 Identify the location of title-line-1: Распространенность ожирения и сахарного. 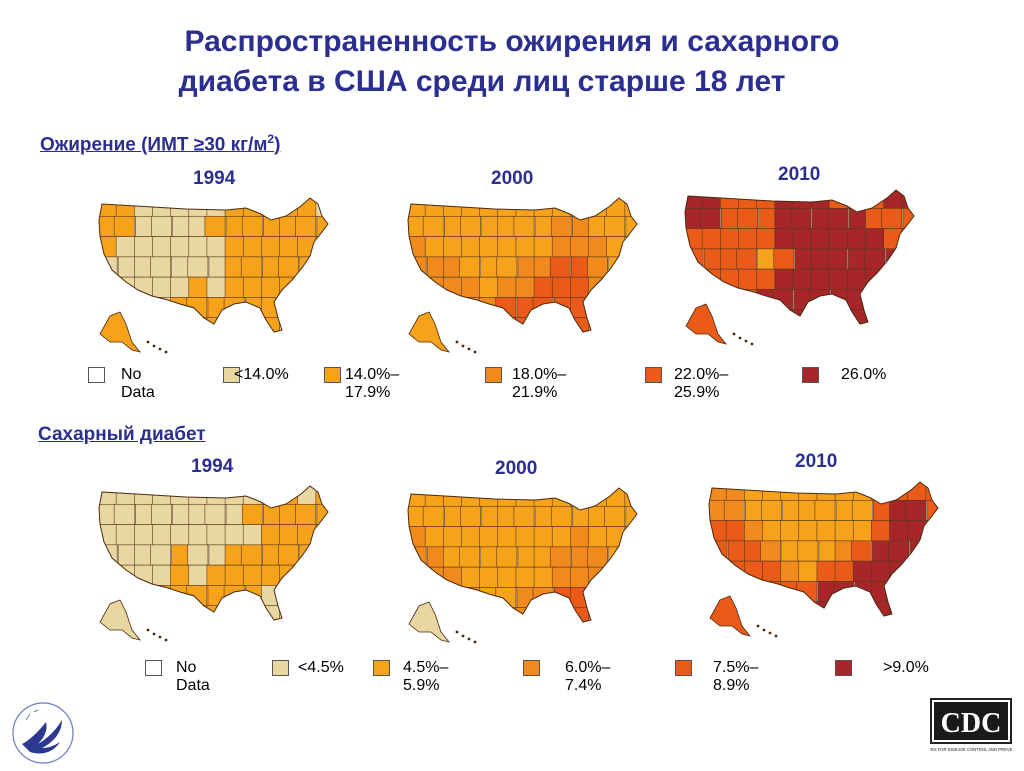
(512, 41).